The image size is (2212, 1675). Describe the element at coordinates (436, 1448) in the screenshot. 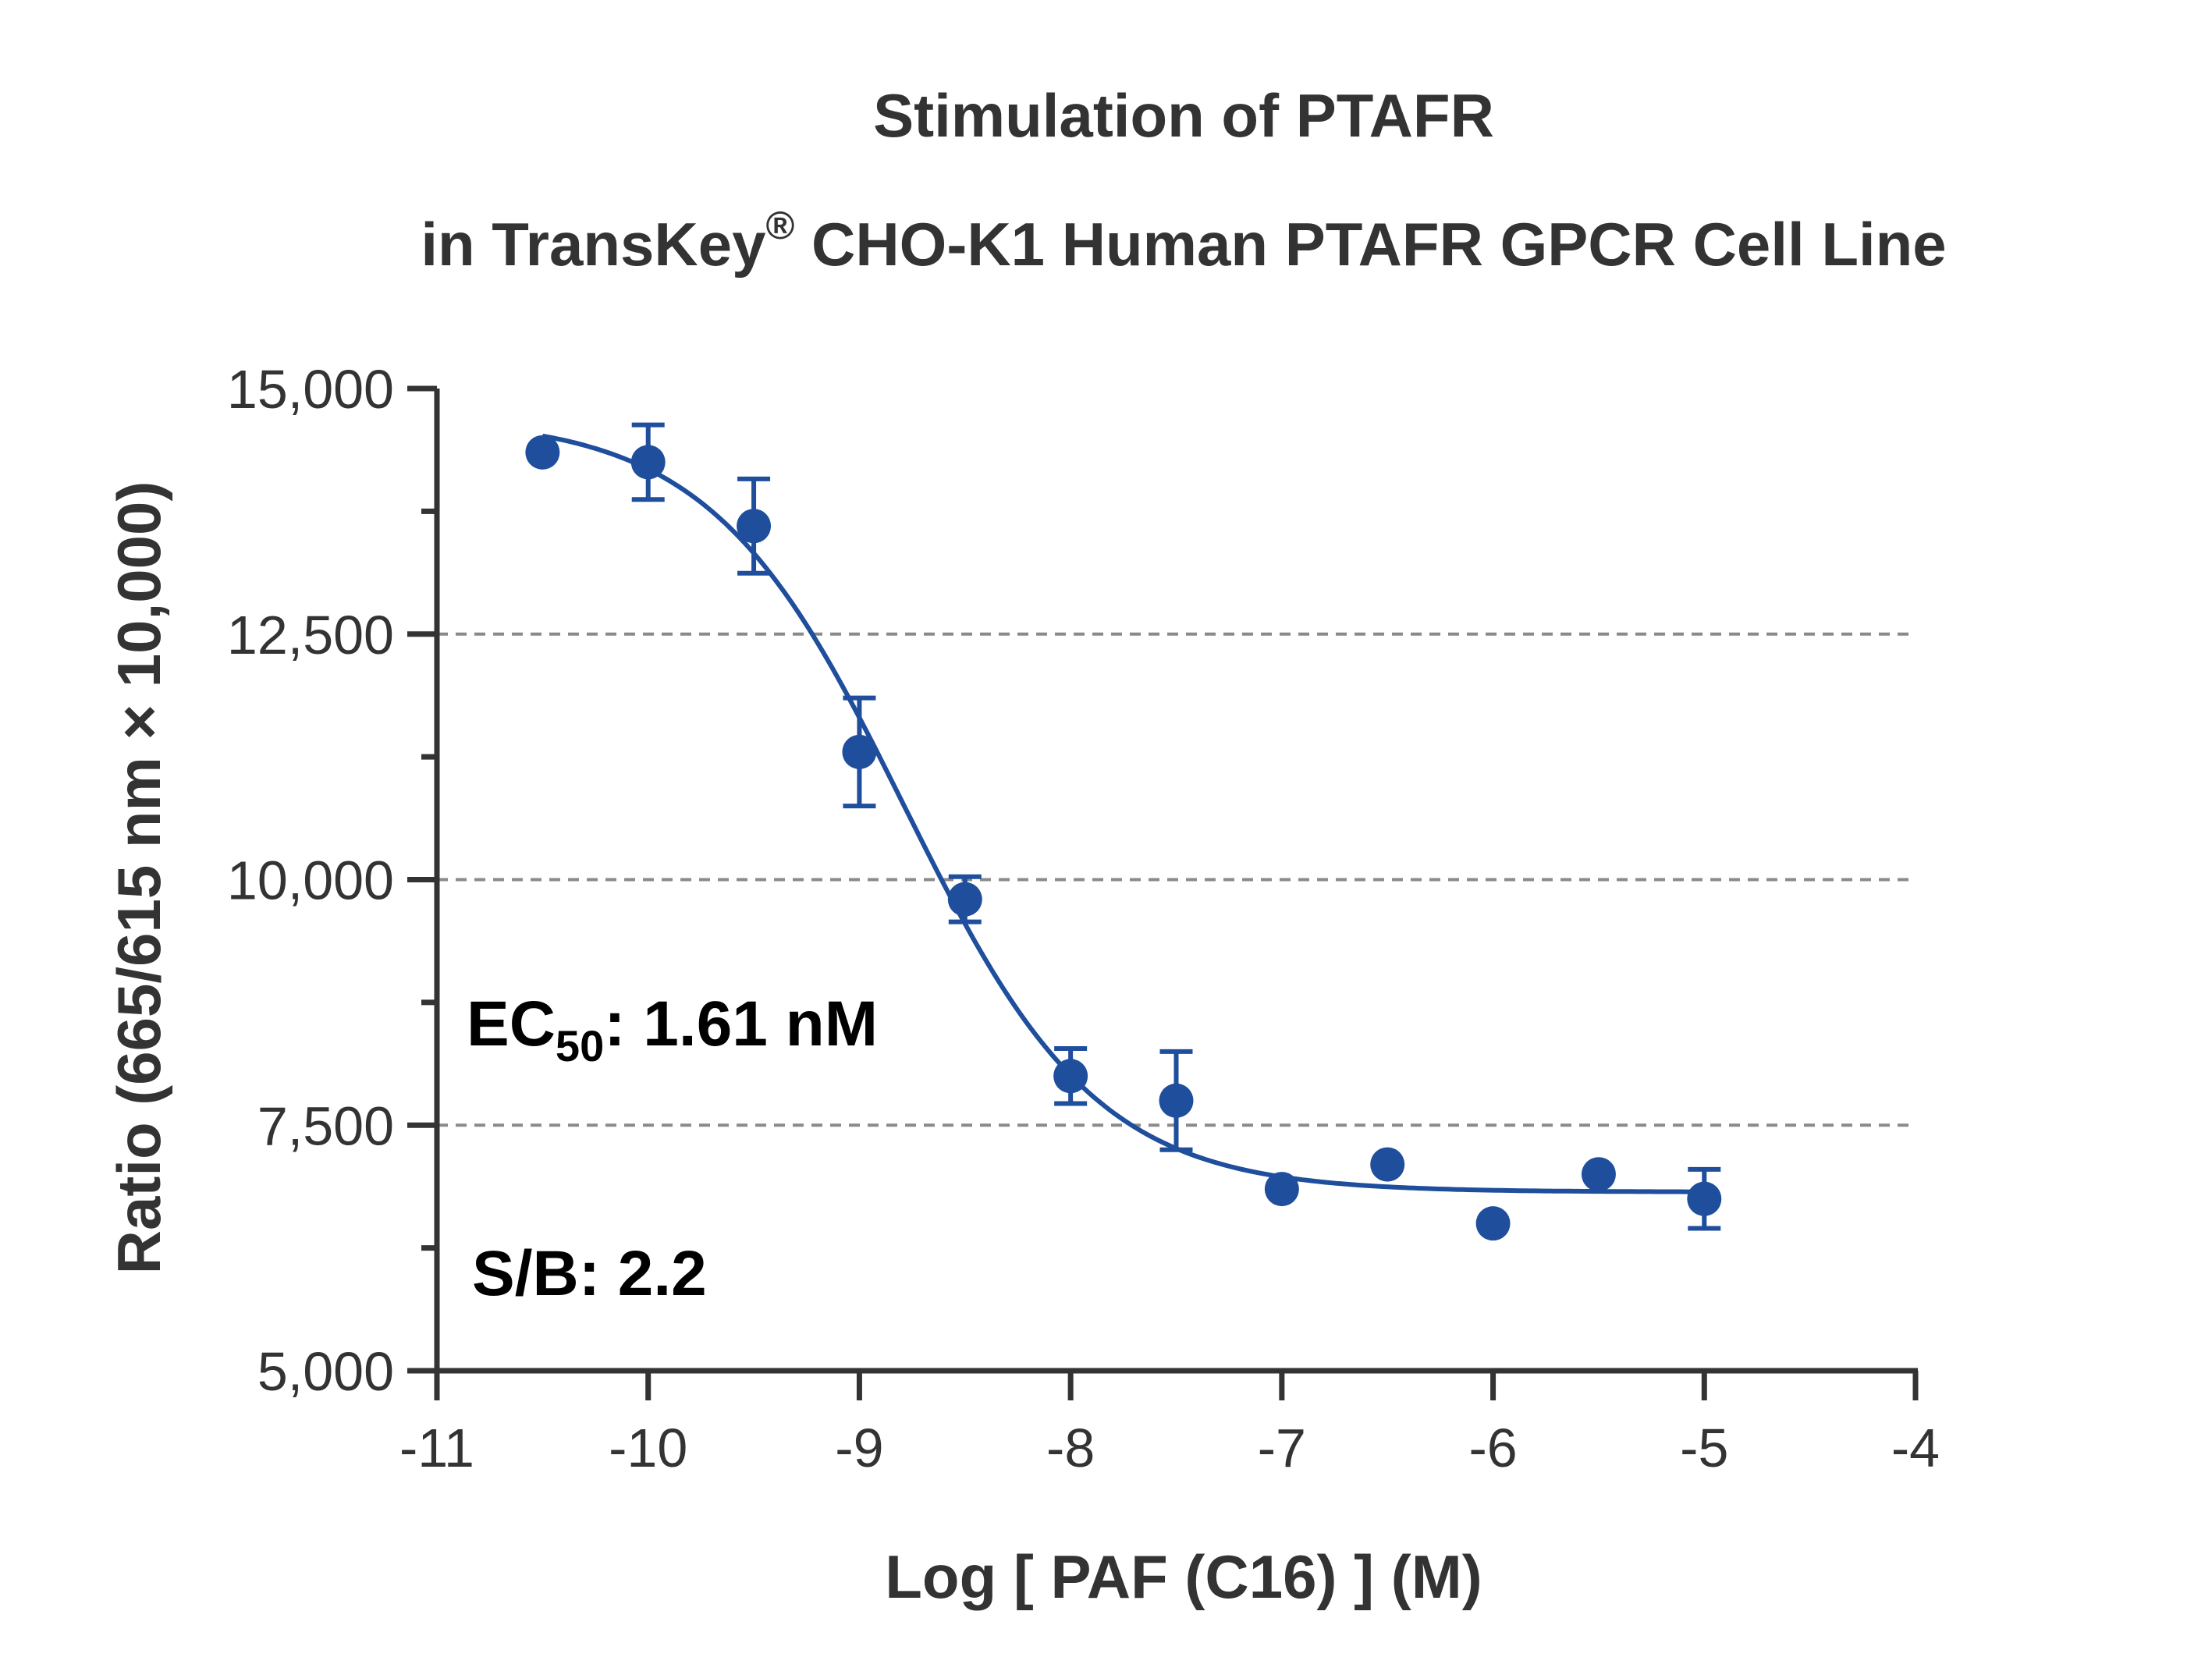

I see `x-tick-label: -11` at that location.